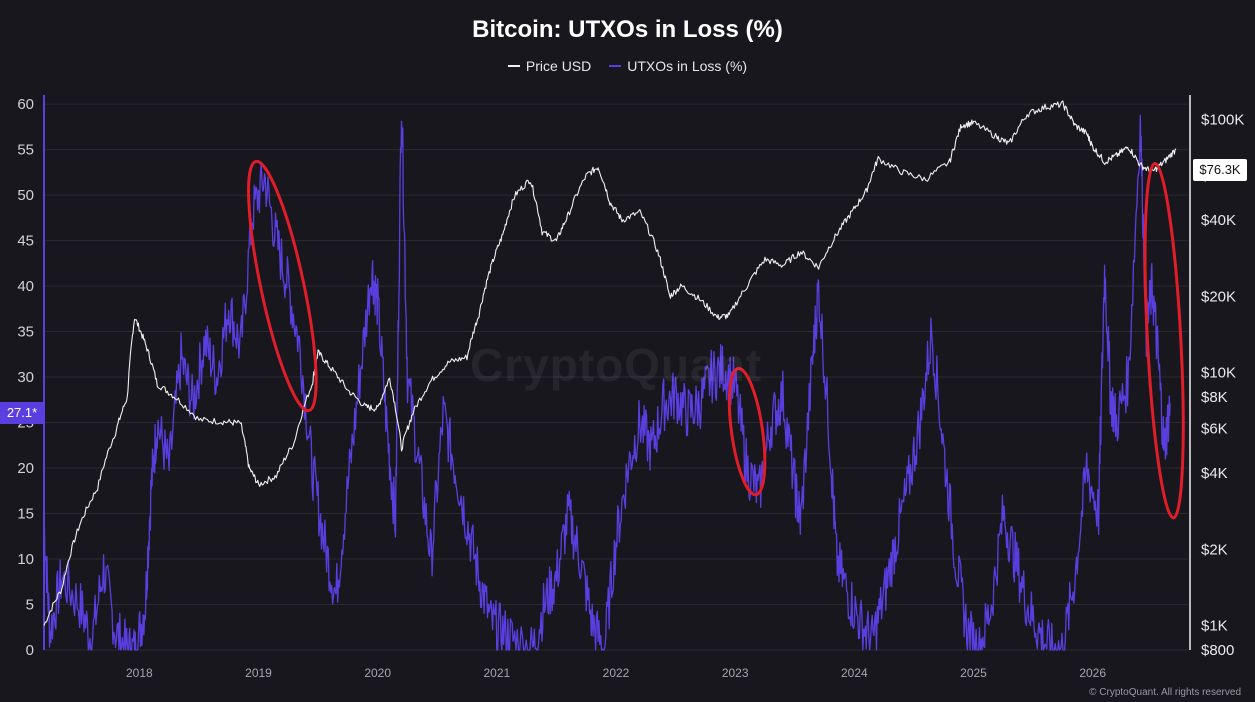  Describe the element at coordinates (22, 413) in the screenshot. I see `current-utxo-tag: 27.1*` at that location.